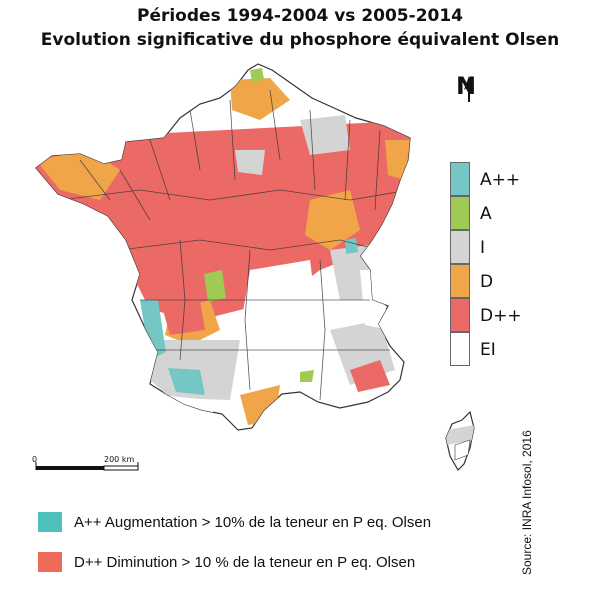 The width and height of the screenshot is (600, 605). I want to click on legend-label-app: A++, so click(500, 180).